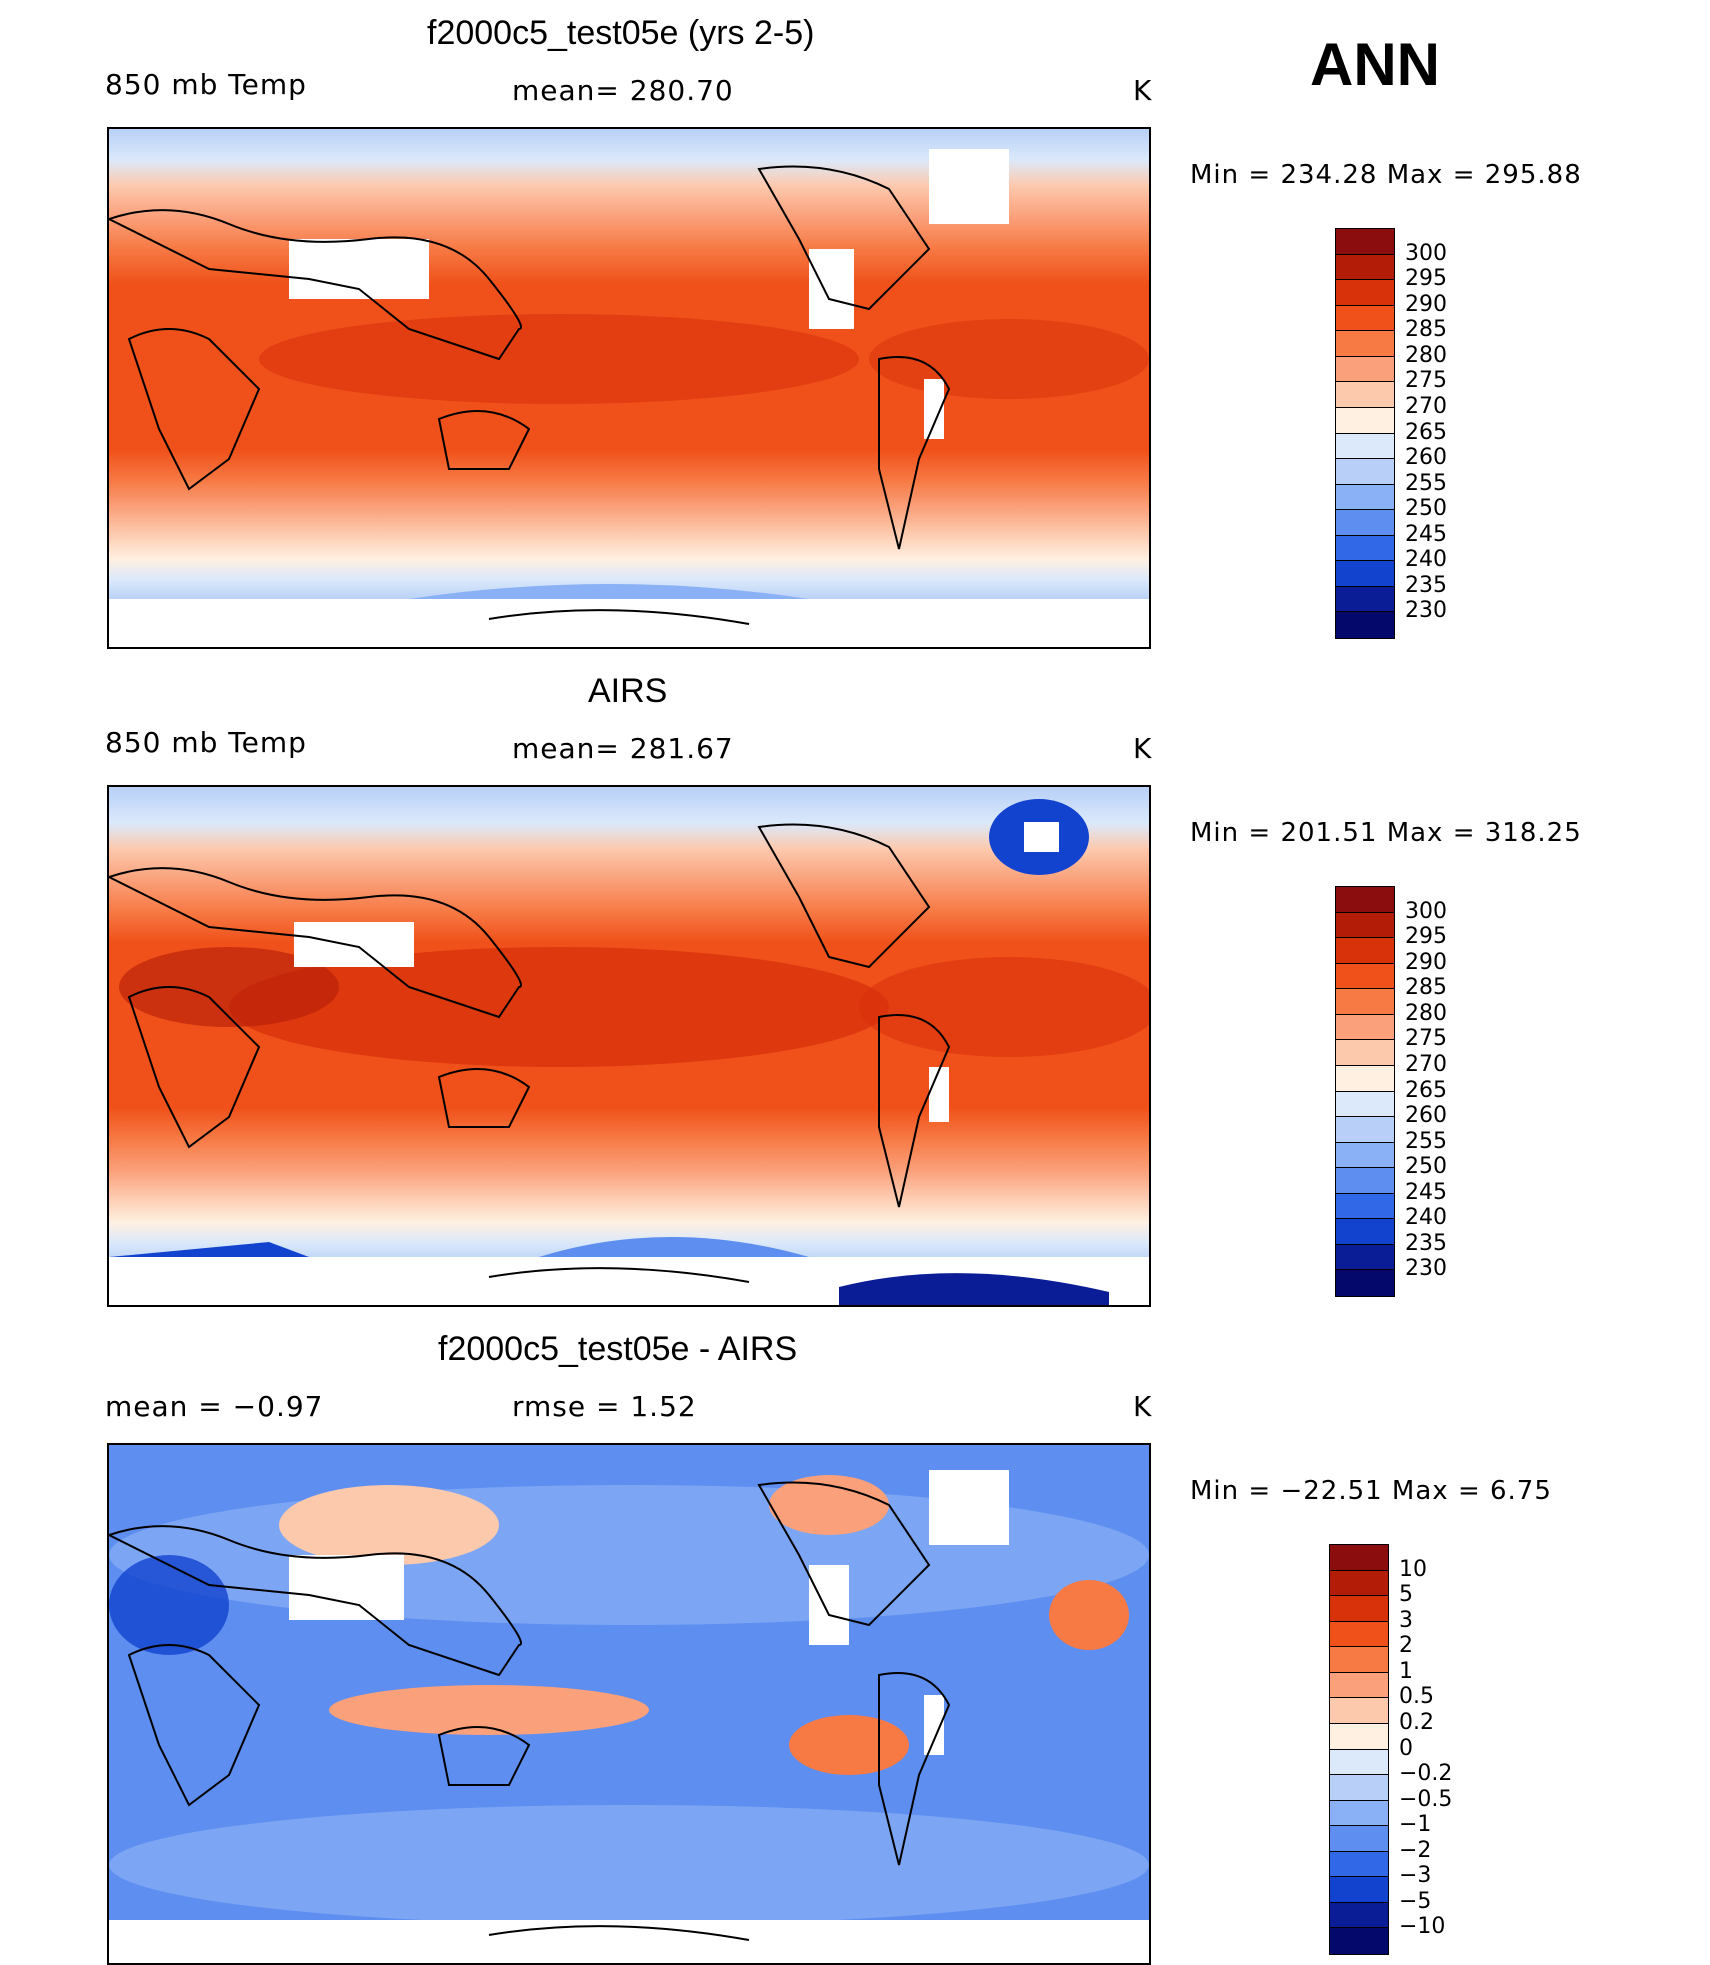 The width and height of the screenshot is (1710, 1965). I want to click on colorbar-tick-label: 0.5, so click(1416, 1697).